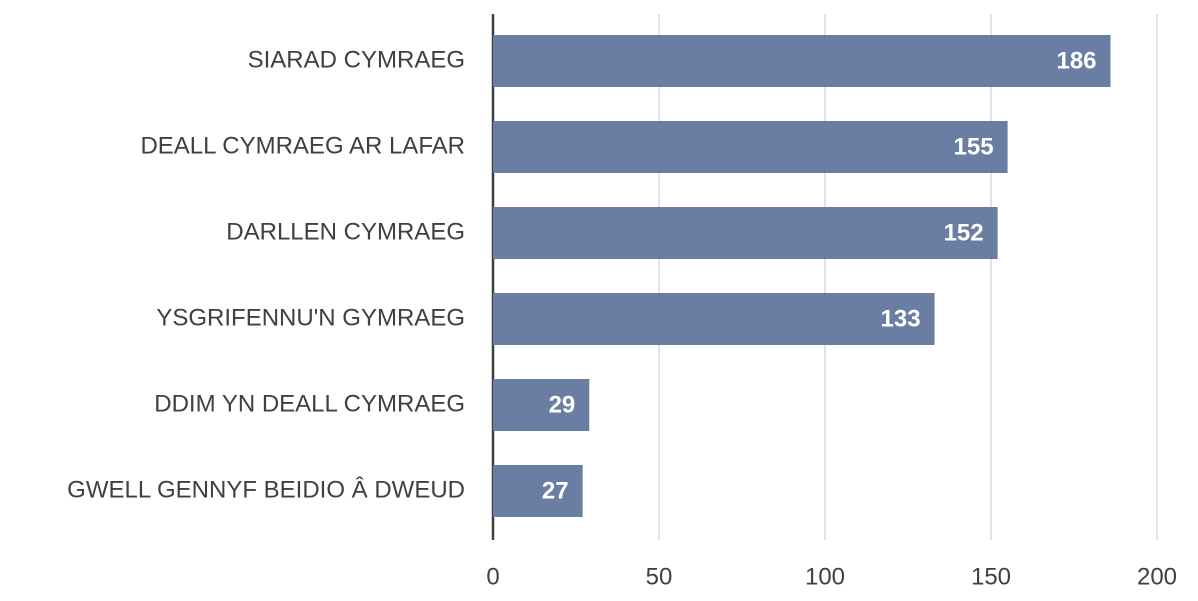 The height and width of the screenshot is (601, 1198). I want to click on y-tick-label: YSGRIFENNU'N GYMRAEG, so click(310, 317).